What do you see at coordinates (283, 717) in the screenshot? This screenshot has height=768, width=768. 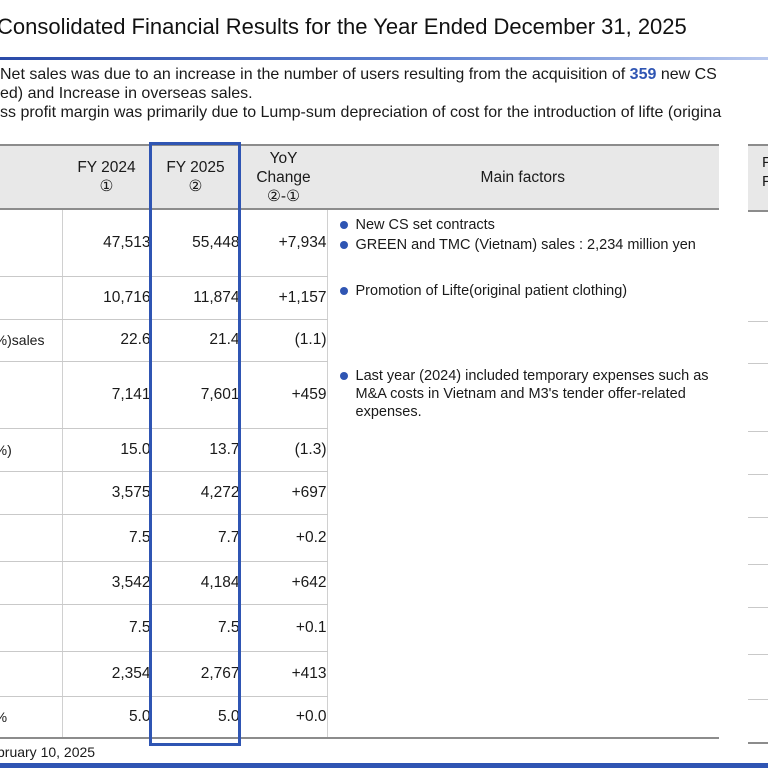 I see `cell-change: +0.0` at bounding box center [283, 717].